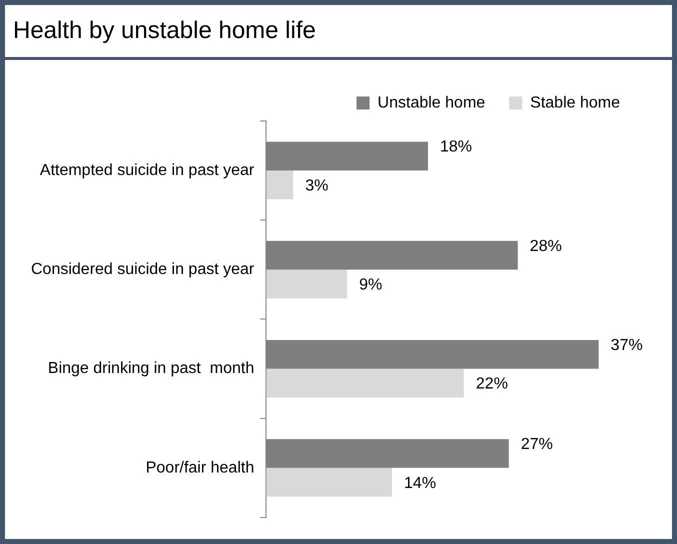  I want to click on data-label: 18%, so click(456, 147).